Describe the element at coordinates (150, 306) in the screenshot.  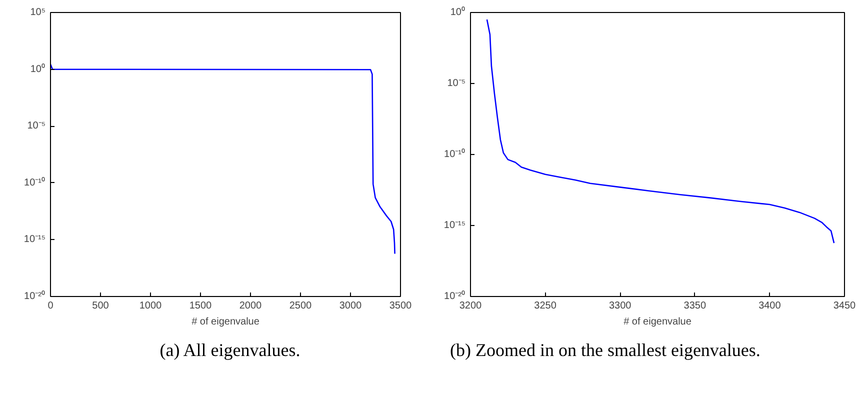
I see `x-tick-label: 1000` at that location.